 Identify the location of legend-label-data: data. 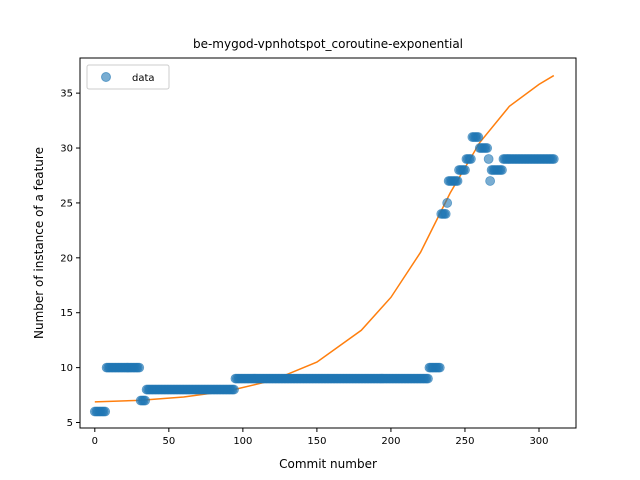
(143, 78).